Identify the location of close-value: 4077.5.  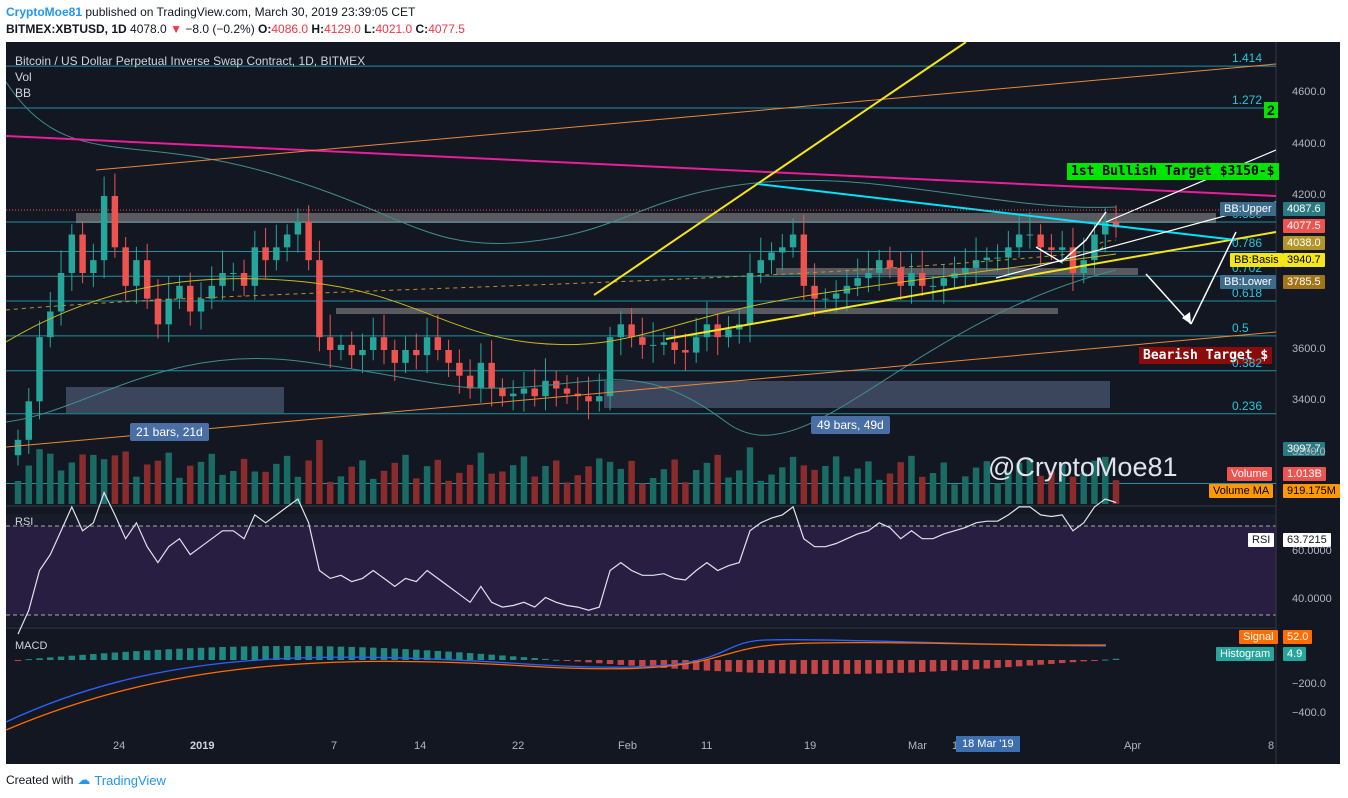
(446, 29).